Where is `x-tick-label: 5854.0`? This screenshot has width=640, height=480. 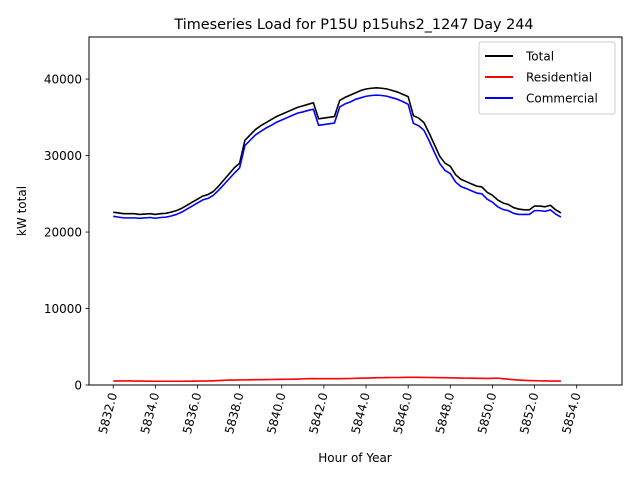
x-tick-label: 5854.0 is located at coordinates (571, 413).